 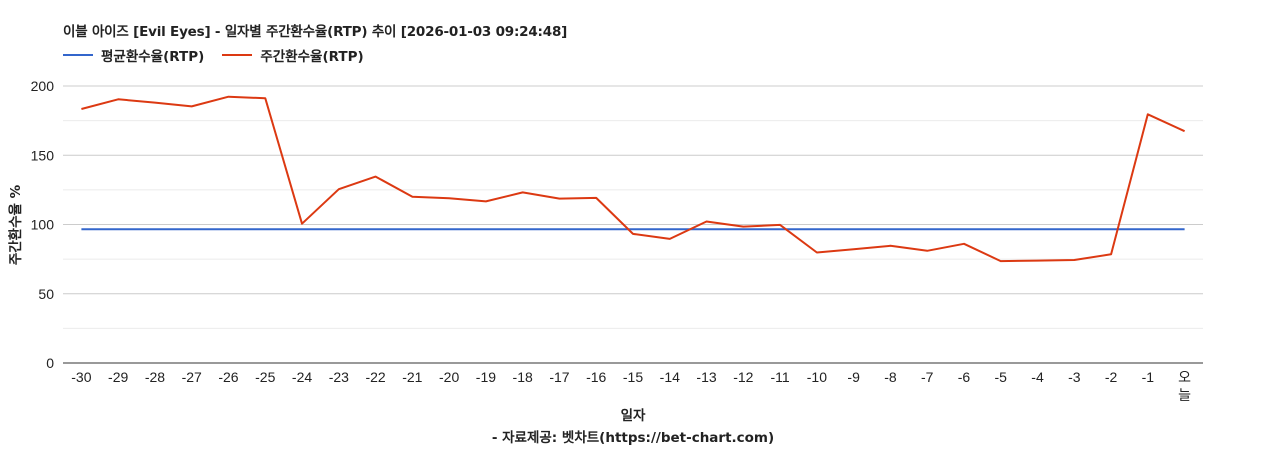 I want to click on y-tick-label: 0, so click(x=50, y=363).